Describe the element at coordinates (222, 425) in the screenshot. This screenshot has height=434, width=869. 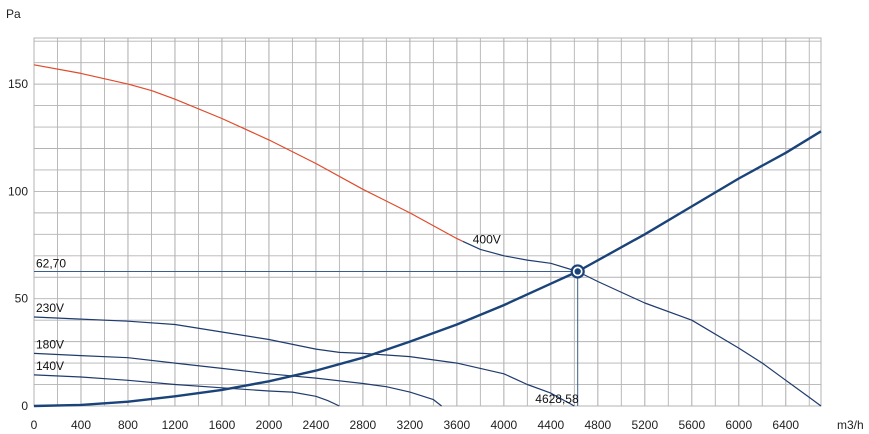
I see `x-tick-label: 1600` at that location.